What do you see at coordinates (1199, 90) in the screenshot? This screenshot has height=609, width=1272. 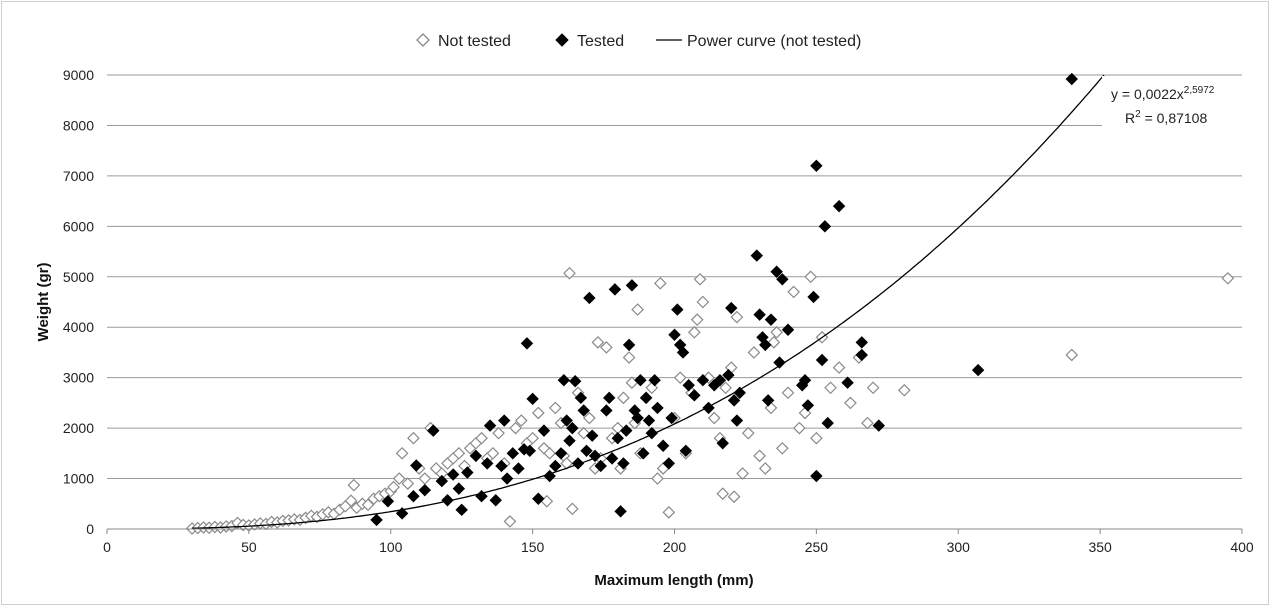 I see `equation-exponent: 2,5972` at bounding box center [1199, 90].